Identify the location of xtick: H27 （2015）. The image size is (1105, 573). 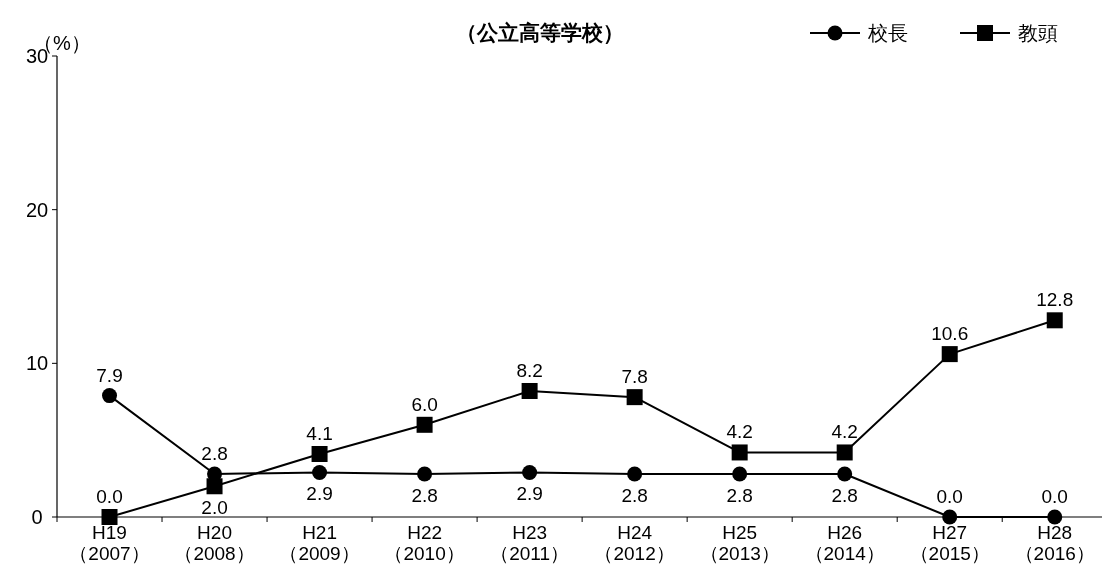
(949, 543).